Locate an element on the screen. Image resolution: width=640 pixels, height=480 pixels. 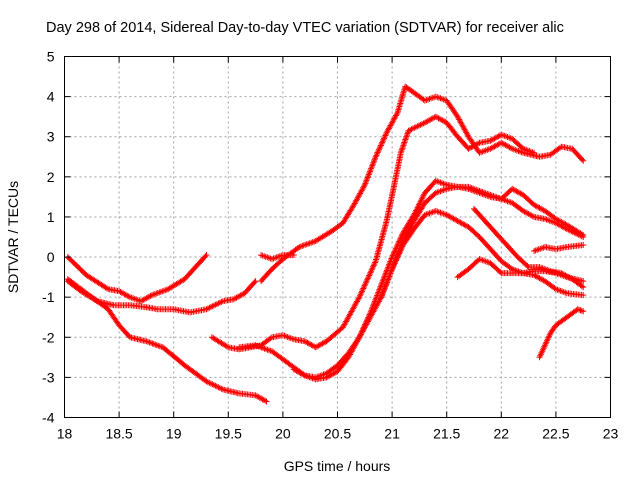
y-tick-label: 3 is located at coordinates (51, 137).